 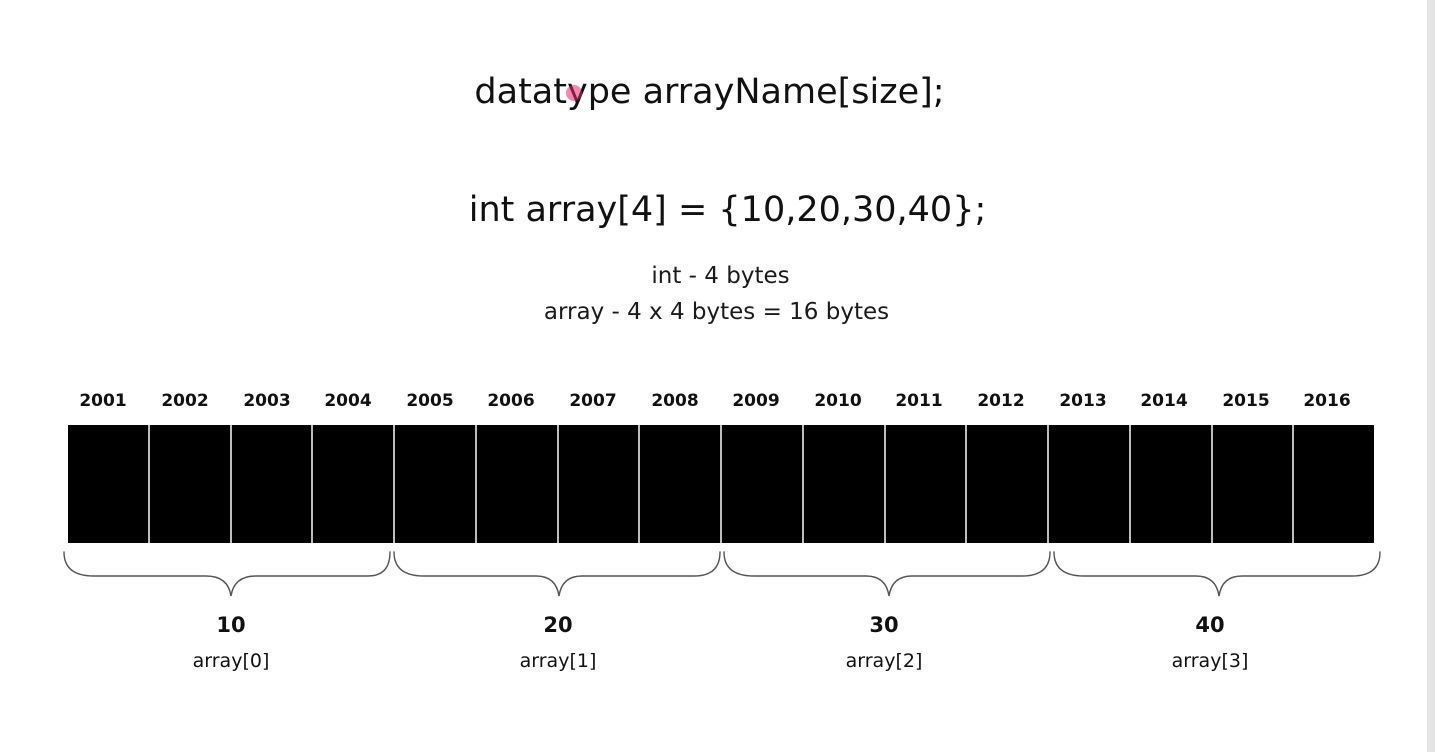 I want to click on element-name: array[1], so click(x=558, y=661).